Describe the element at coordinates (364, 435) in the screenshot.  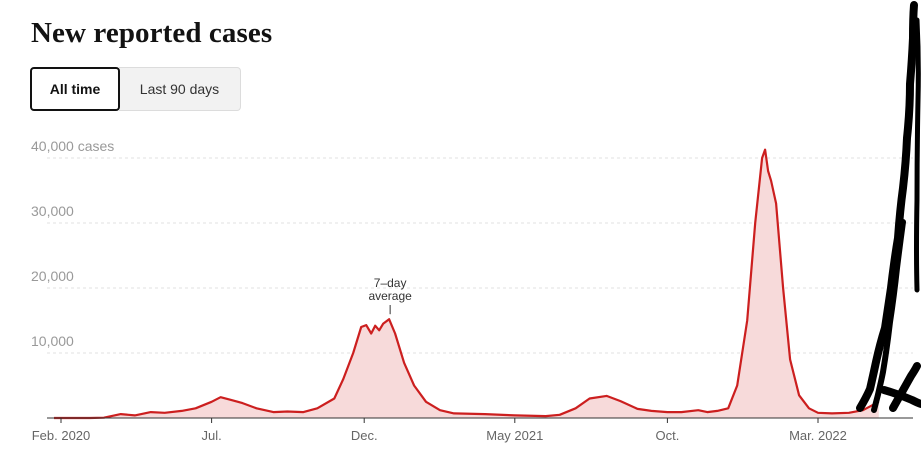
I see `x-tick-label: Dec.` at that location.